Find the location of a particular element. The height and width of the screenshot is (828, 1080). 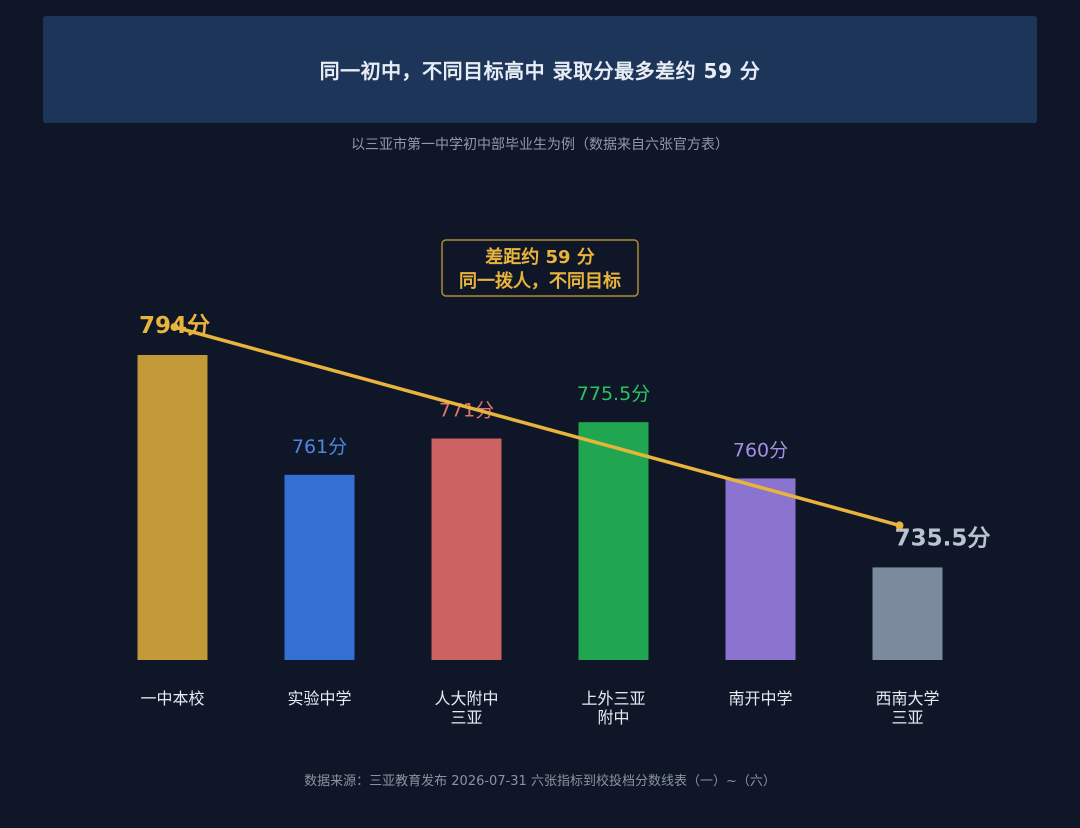

category-label-6-line-1: 西南大学 is located at coordinates (907, 698).